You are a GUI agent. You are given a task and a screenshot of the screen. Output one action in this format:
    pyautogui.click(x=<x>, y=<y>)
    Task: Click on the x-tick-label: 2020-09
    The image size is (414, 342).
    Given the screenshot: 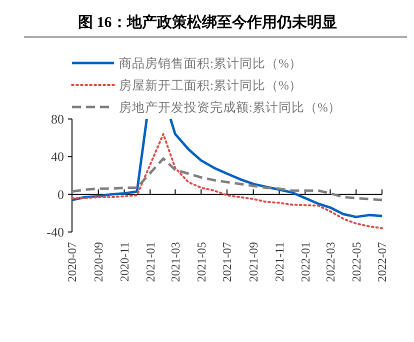 What is the action you would take?
    pyautogui.click(x=99, y=262)
    